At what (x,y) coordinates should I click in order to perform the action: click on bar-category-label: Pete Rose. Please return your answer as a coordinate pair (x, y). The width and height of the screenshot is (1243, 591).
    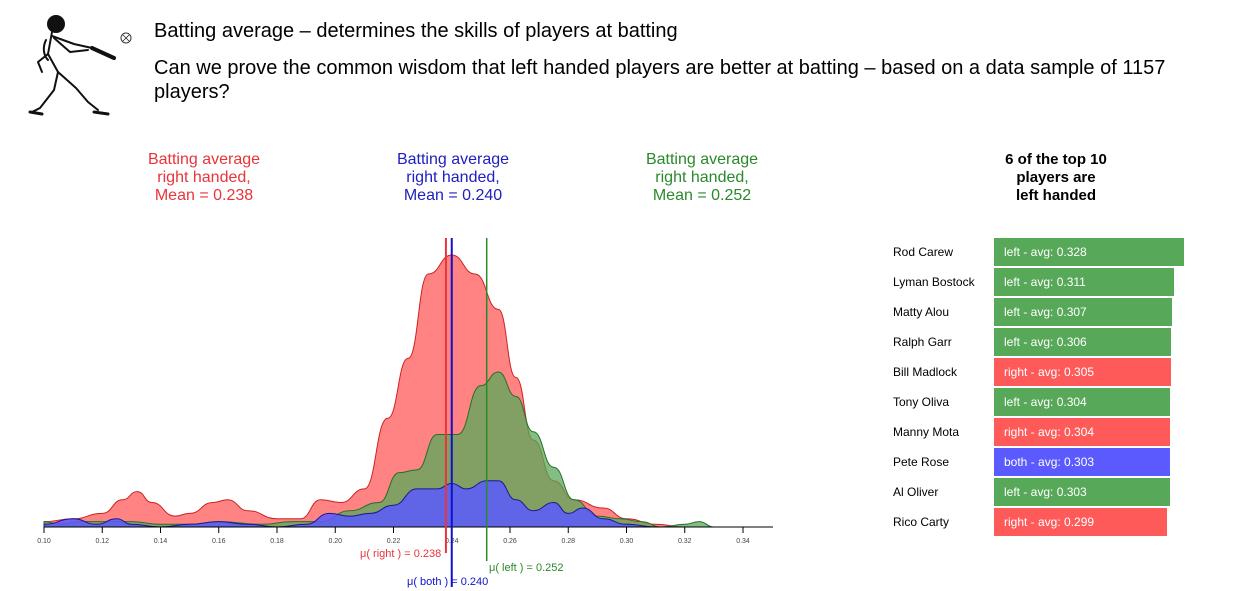
    Looking at the image, I should click on (921, 462).